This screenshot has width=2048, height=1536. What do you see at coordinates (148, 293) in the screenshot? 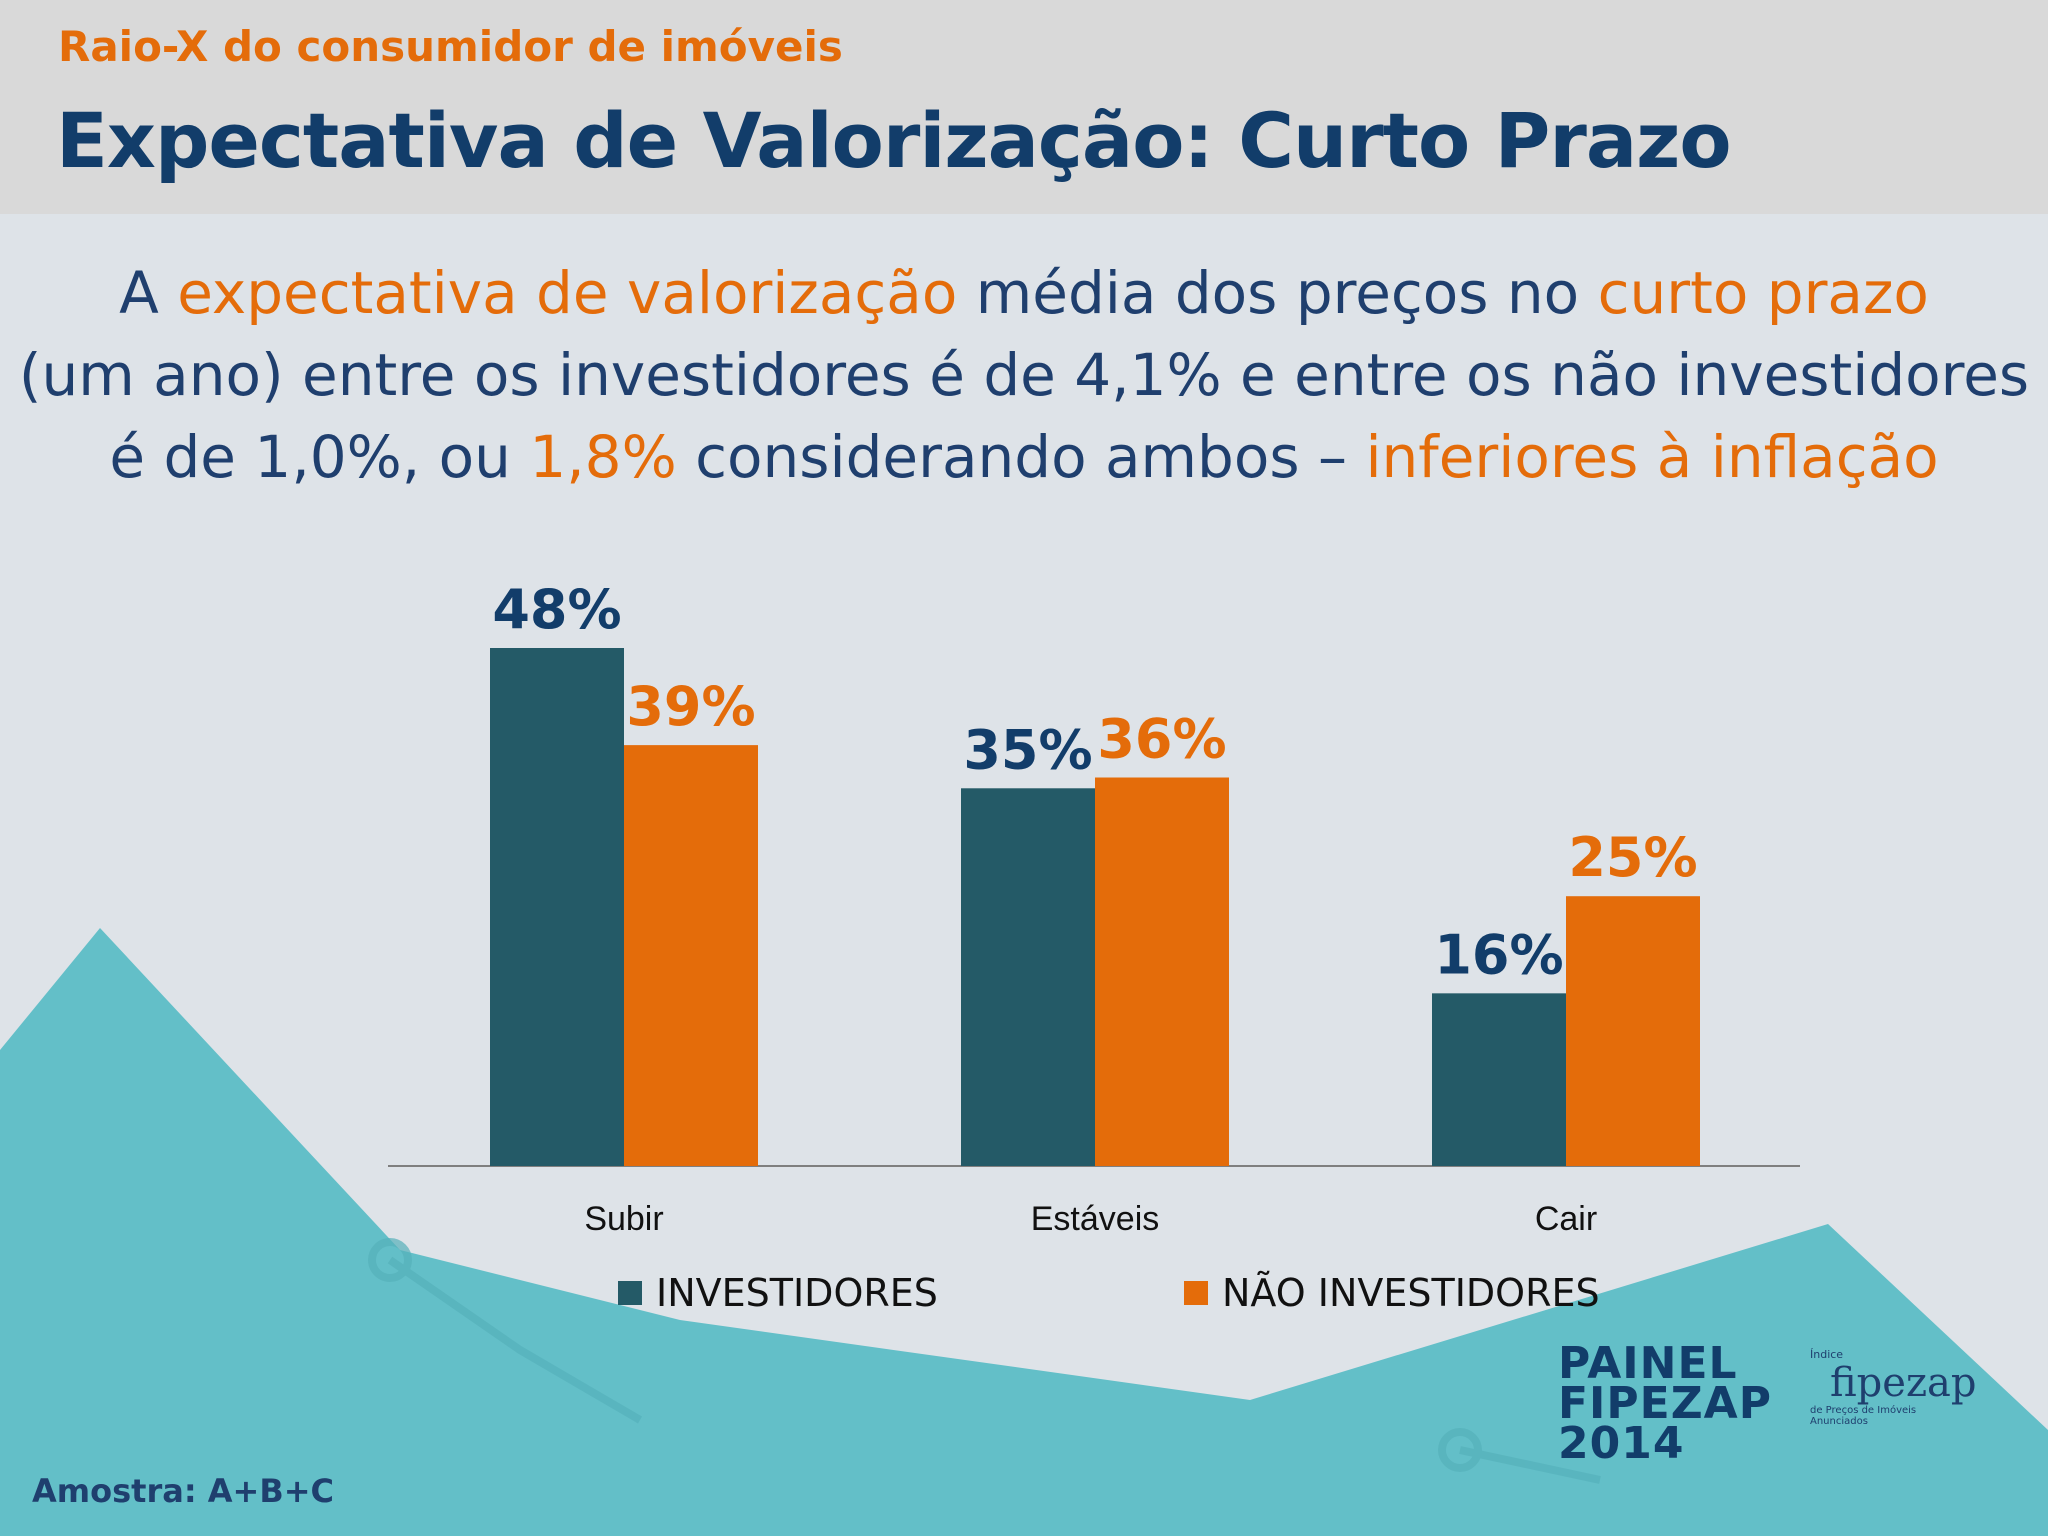
I see `lead-l1a: A` at bounding box center [148, 293].